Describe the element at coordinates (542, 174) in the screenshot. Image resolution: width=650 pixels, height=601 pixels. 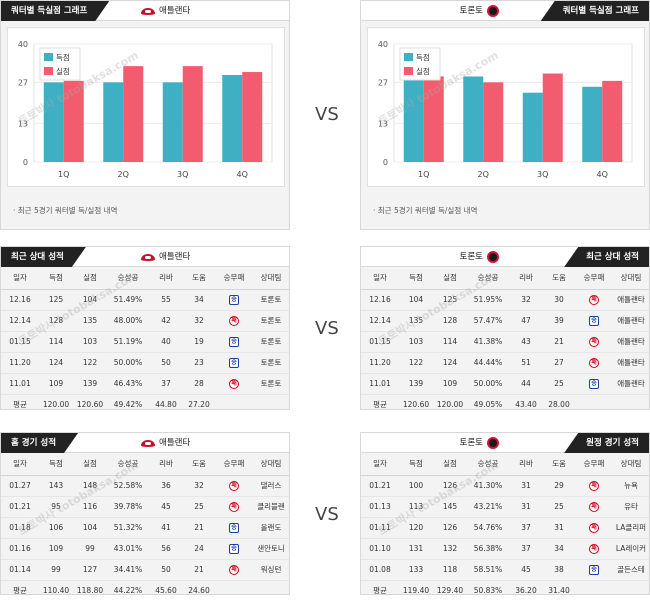
I see `x-tick-label: 3Q` at that location.